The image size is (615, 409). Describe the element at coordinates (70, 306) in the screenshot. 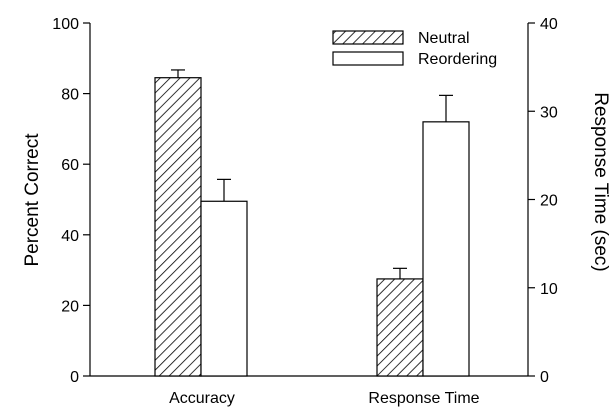

I see `left-tick-label: 20` at that location.